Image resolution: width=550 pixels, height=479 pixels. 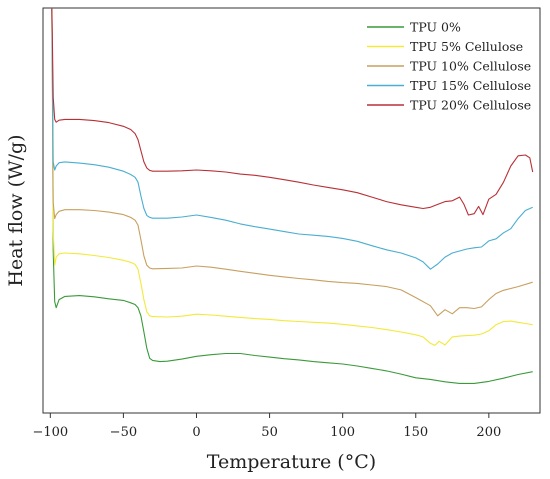 I want to click on x-tick-label: 0, so click(x=196, y=432).